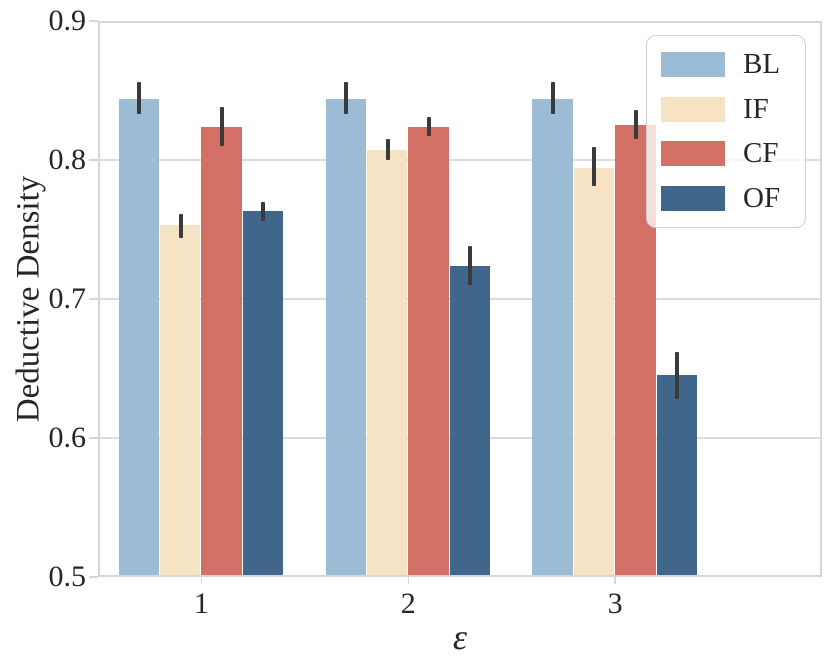  Describe the element at coordinates (201, 603) in the screenshot. I see `x-tick-label: 1` at that location.